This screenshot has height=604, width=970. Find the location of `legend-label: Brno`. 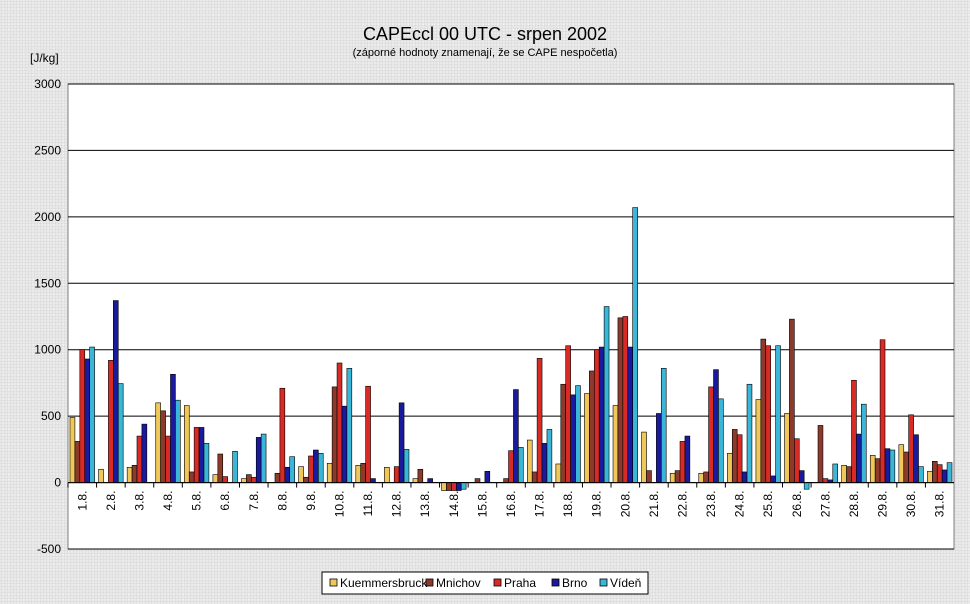

legend-label: Brno is located at coordinates (575, 583).